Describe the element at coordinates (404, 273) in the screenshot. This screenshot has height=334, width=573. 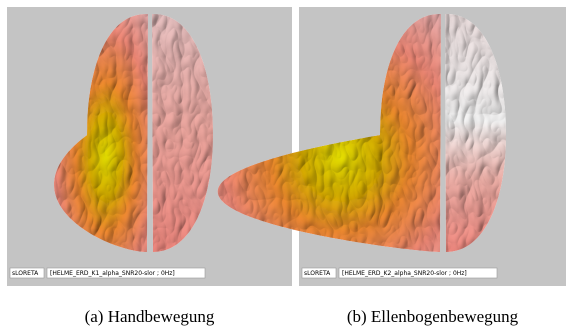
I see `status-file: [HELME_ERD_K2_alpha_SNR20-slor ; 0Hz]` at that location.